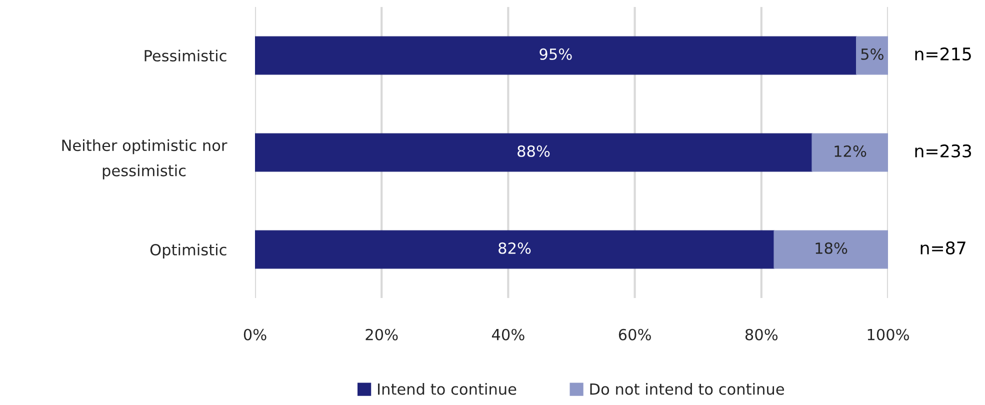  I want to click on legend-label: Intend to continue, so click(447, 389).